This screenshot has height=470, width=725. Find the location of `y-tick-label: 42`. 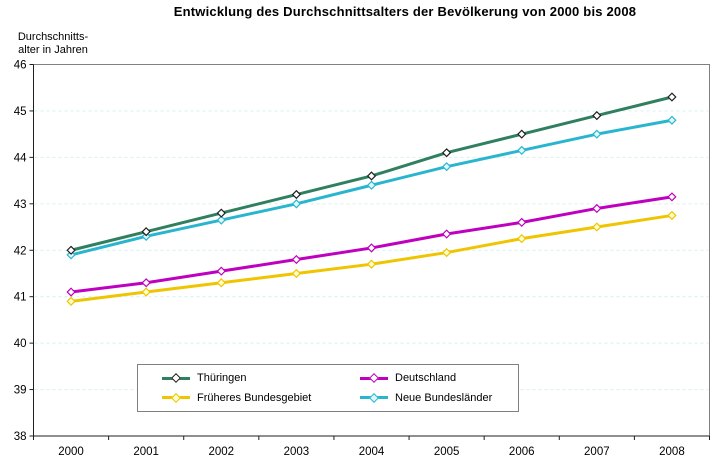

y-tick-label: 42 is located at coordinates (20, 251).